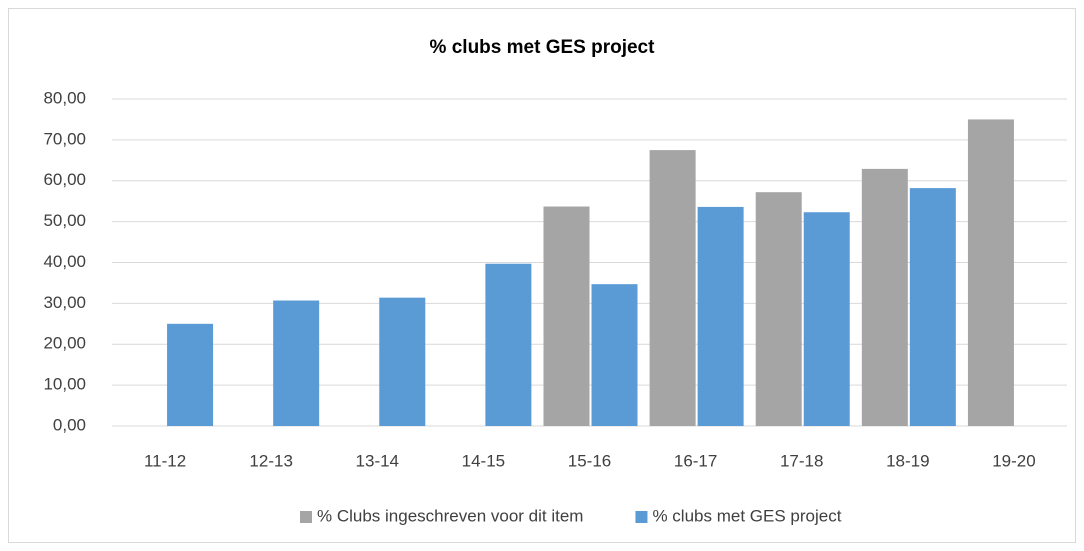 This screenshot has height=551, width=1084. I want to click on y-tick-label: 10,00, so click(64, 384).